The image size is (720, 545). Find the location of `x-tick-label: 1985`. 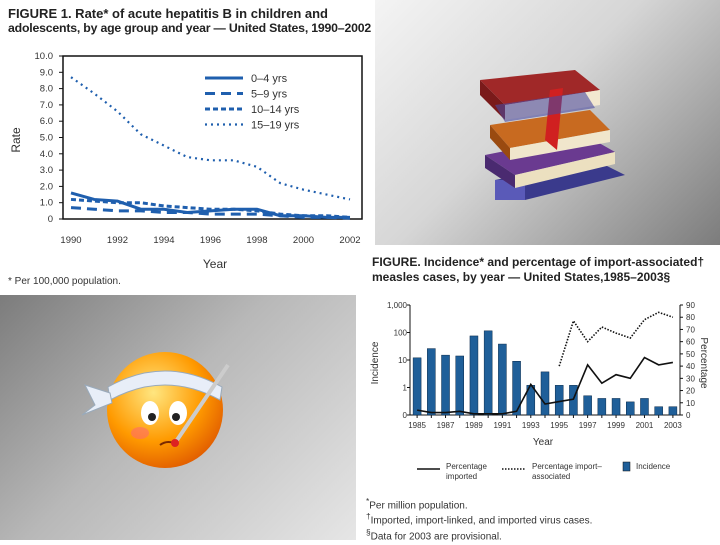

x-tick-label: 1985 is located at coordinates (417, 425).